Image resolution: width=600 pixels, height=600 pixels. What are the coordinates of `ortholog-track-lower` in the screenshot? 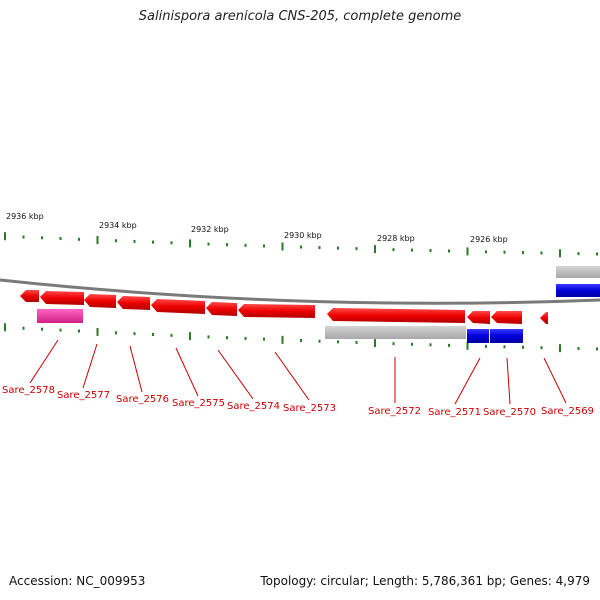 It's located at (280, 326).